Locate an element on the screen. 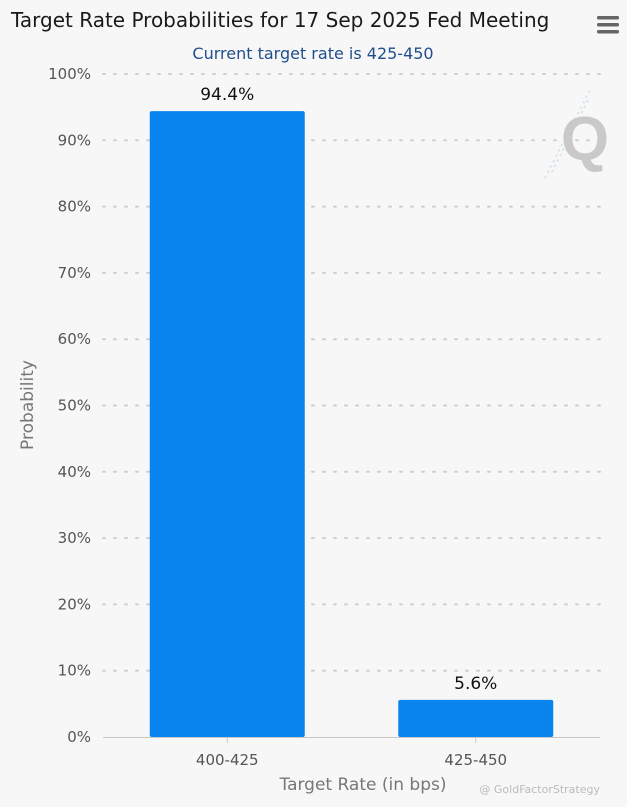  x-tick-label: 425-450 is located at coordinates (475, 760).